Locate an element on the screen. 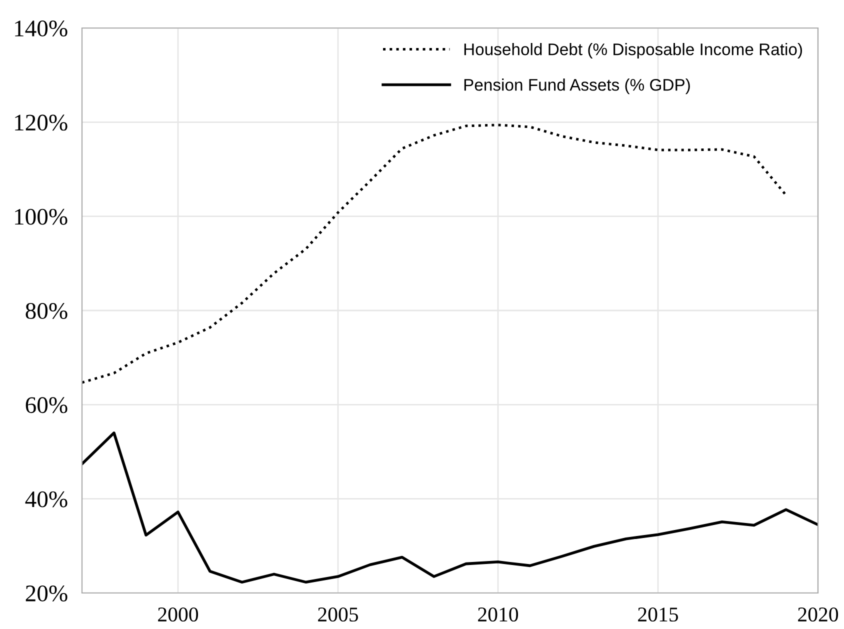  x-tick-label: 2015 is located at coordinates (658, 614).